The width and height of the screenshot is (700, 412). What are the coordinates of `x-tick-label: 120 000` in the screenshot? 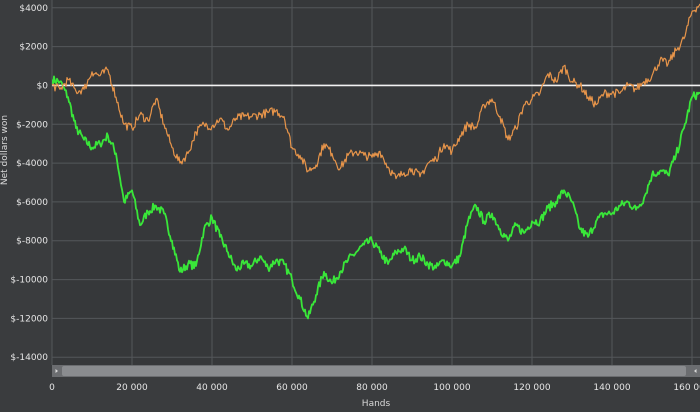 It's located at (531, 388).